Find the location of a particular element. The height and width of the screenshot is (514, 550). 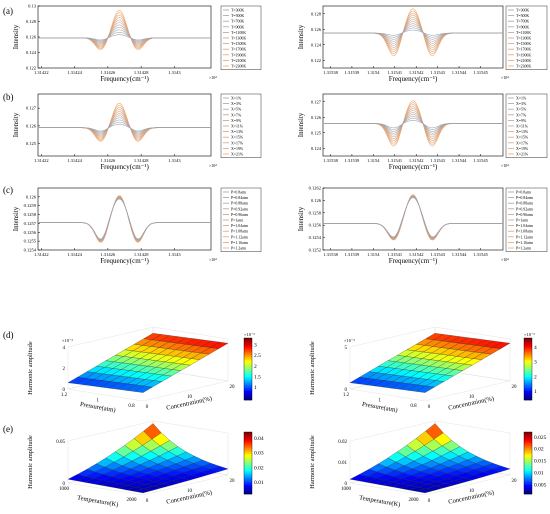

y-tick-label: 0.1256 is located at coordinates (315, 225).